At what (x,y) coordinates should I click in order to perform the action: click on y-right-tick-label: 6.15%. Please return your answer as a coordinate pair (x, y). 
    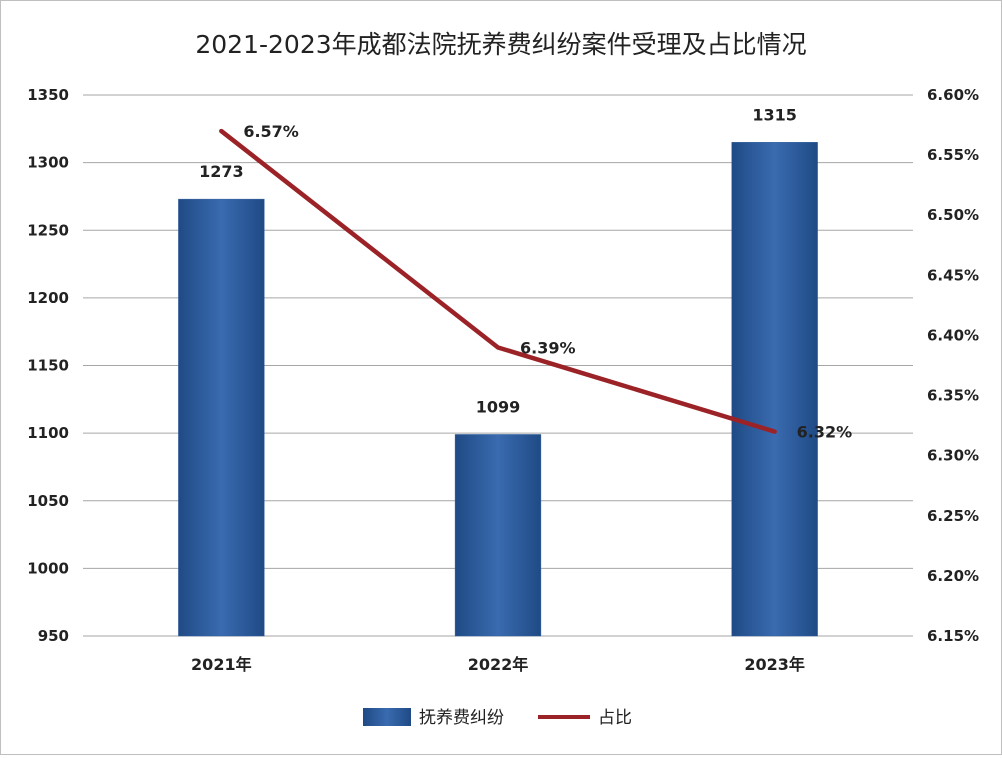
    Looking at the image, I should click on (953, 636).